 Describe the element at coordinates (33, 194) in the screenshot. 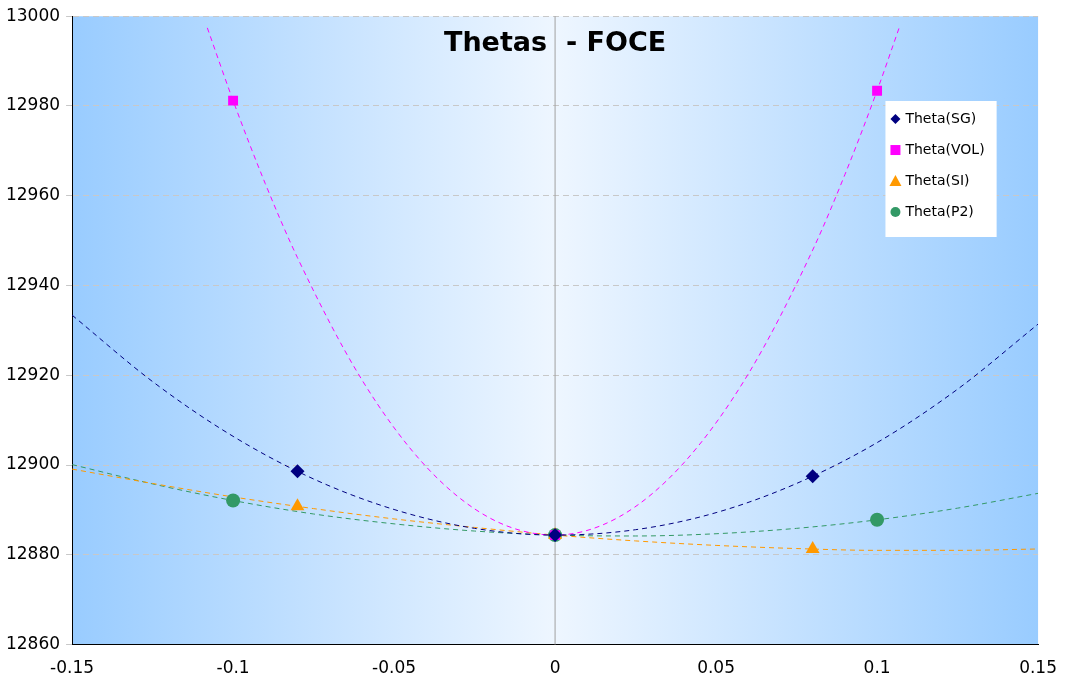

I see `y-tick-label: 12960` at that location.